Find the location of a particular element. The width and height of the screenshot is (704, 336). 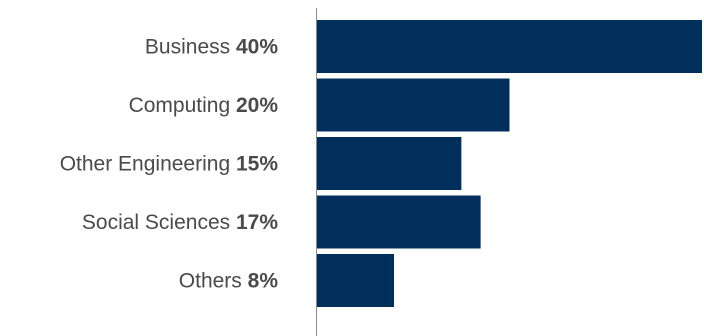

category-name: Other Engineering is located at coordinates (148, 164).